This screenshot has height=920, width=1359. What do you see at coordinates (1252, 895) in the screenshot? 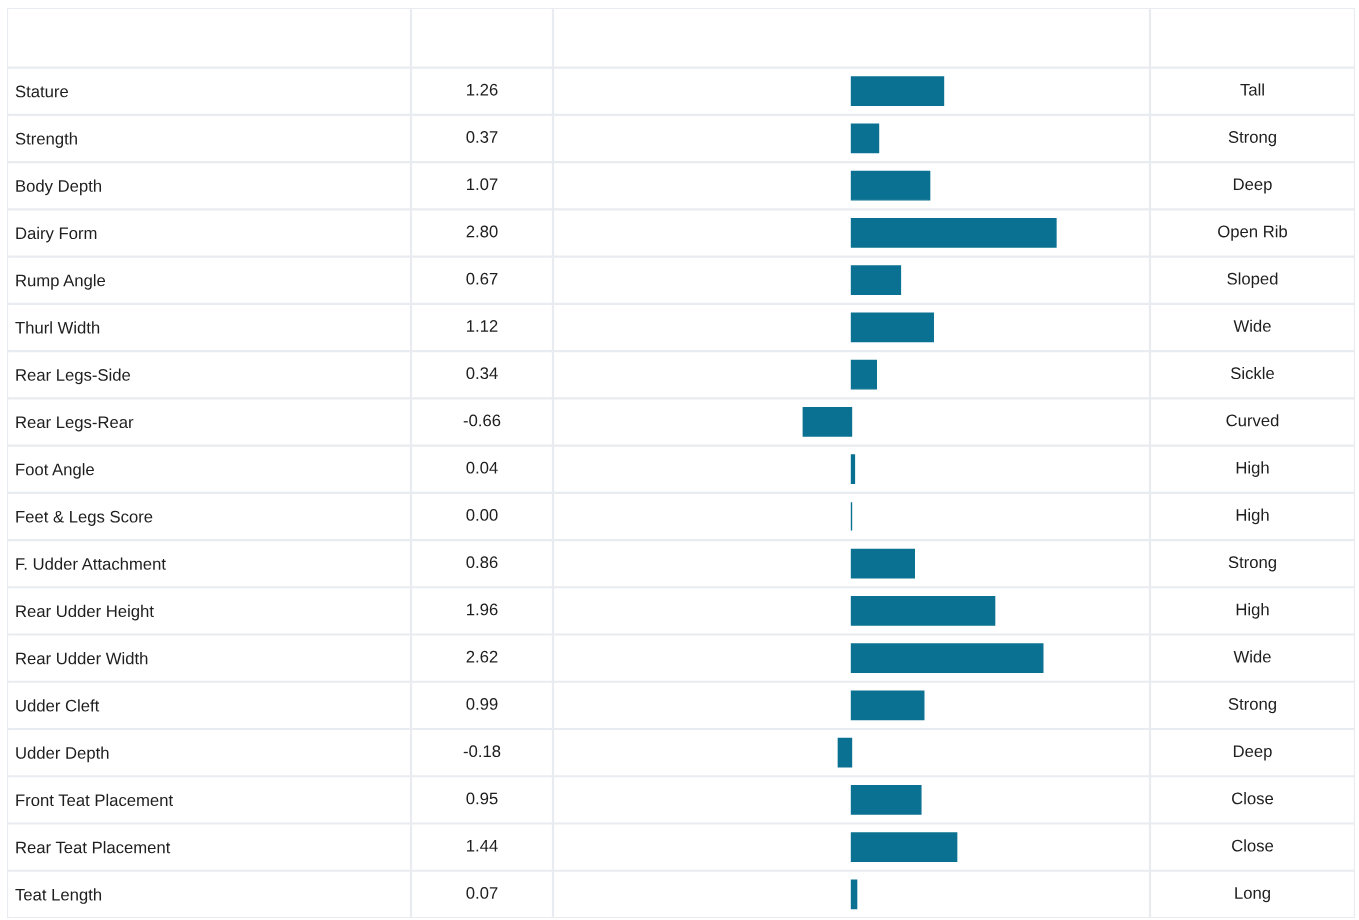
I see `y2-tick-label: Long` at bounding box center [1252, 895].